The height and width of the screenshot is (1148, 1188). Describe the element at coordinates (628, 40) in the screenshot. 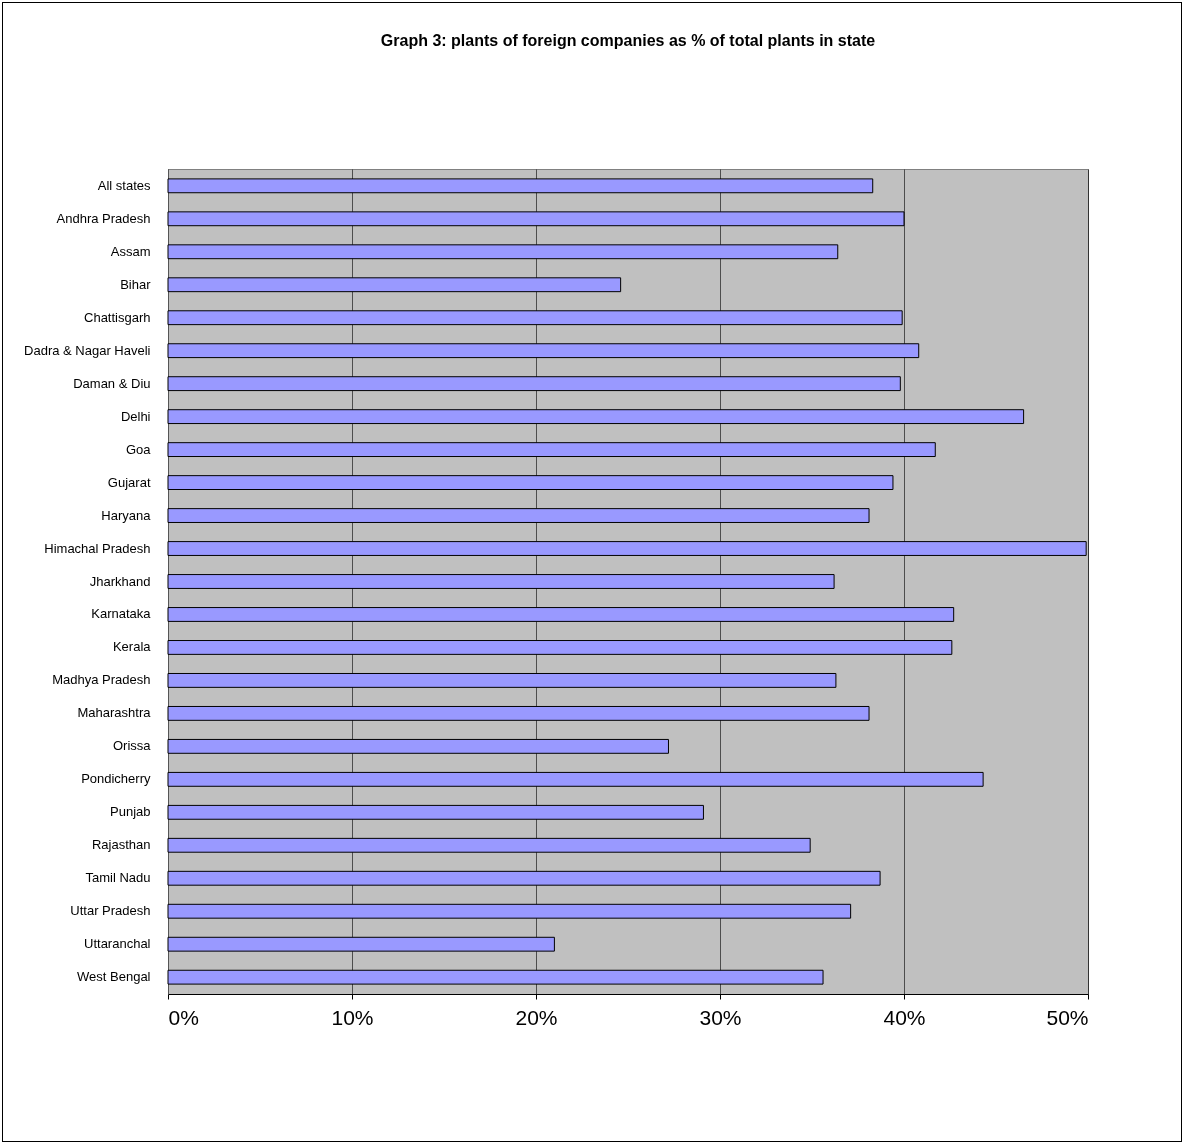

I see `chart-title: Graph 3: plants of foreign companies as % of total plants in state` at that location.